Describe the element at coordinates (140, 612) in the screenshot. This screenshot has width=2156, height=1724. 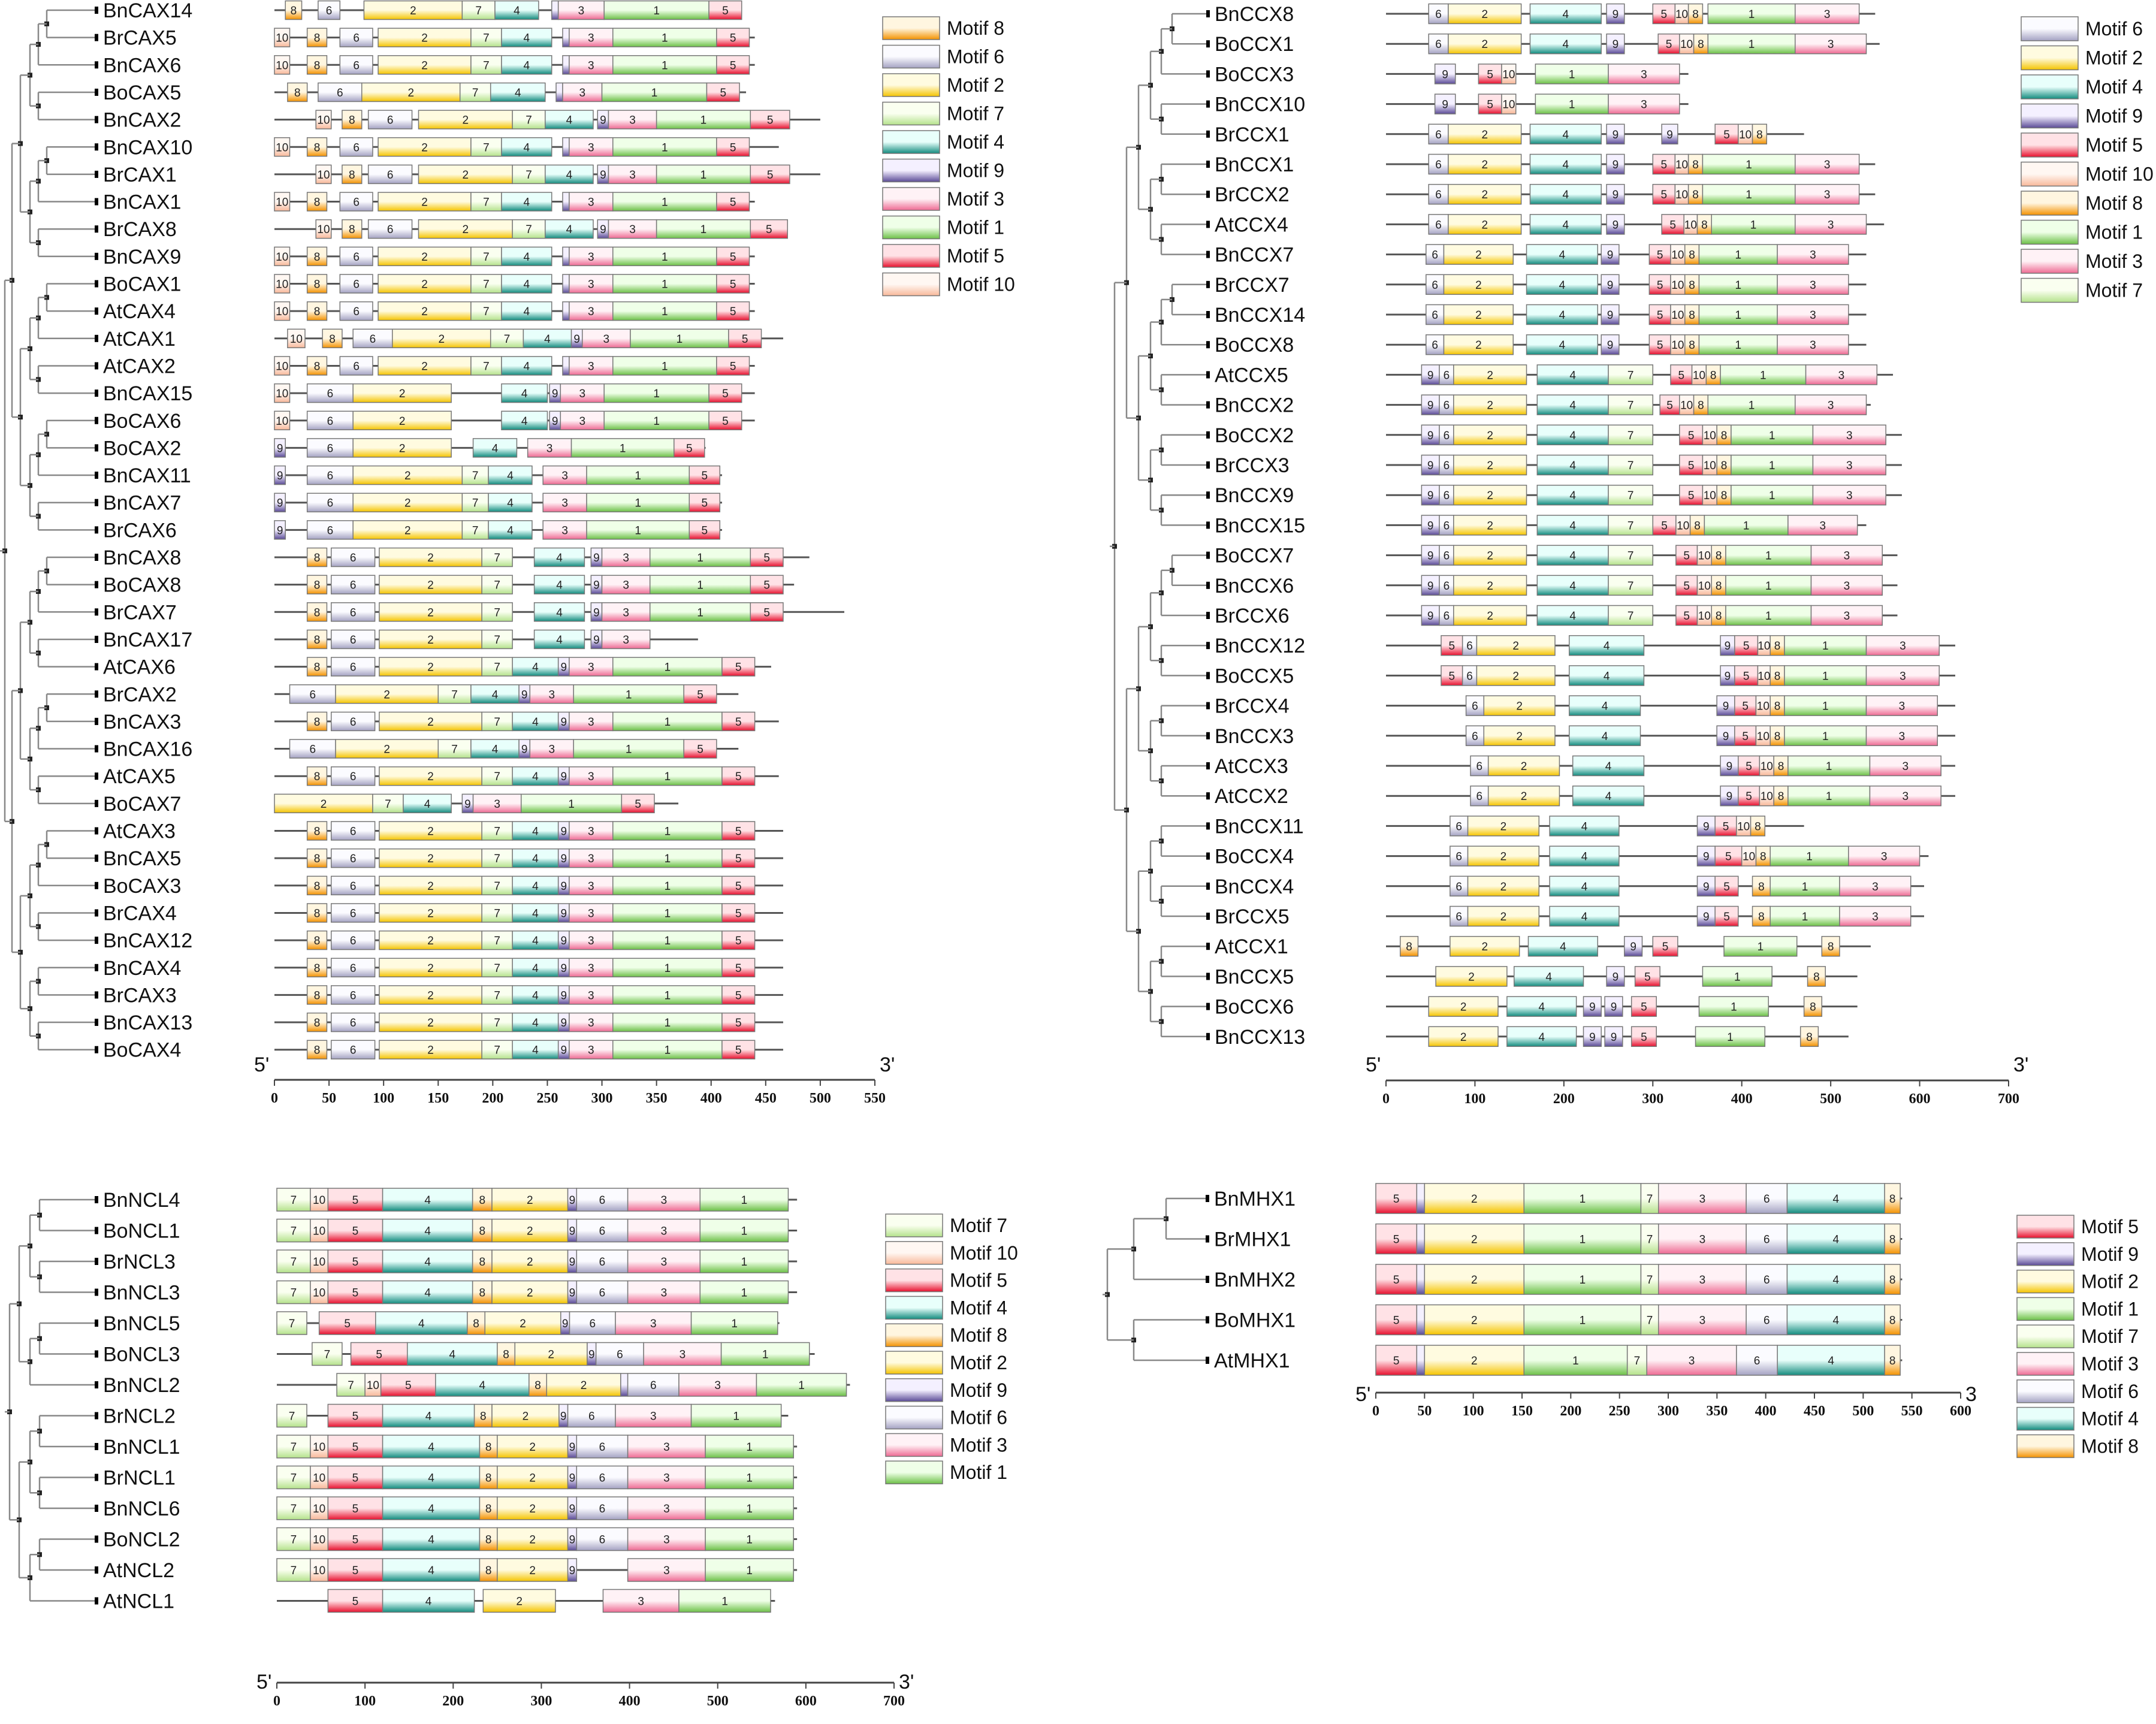
I see `gene-name: BrCAX7` at that location.